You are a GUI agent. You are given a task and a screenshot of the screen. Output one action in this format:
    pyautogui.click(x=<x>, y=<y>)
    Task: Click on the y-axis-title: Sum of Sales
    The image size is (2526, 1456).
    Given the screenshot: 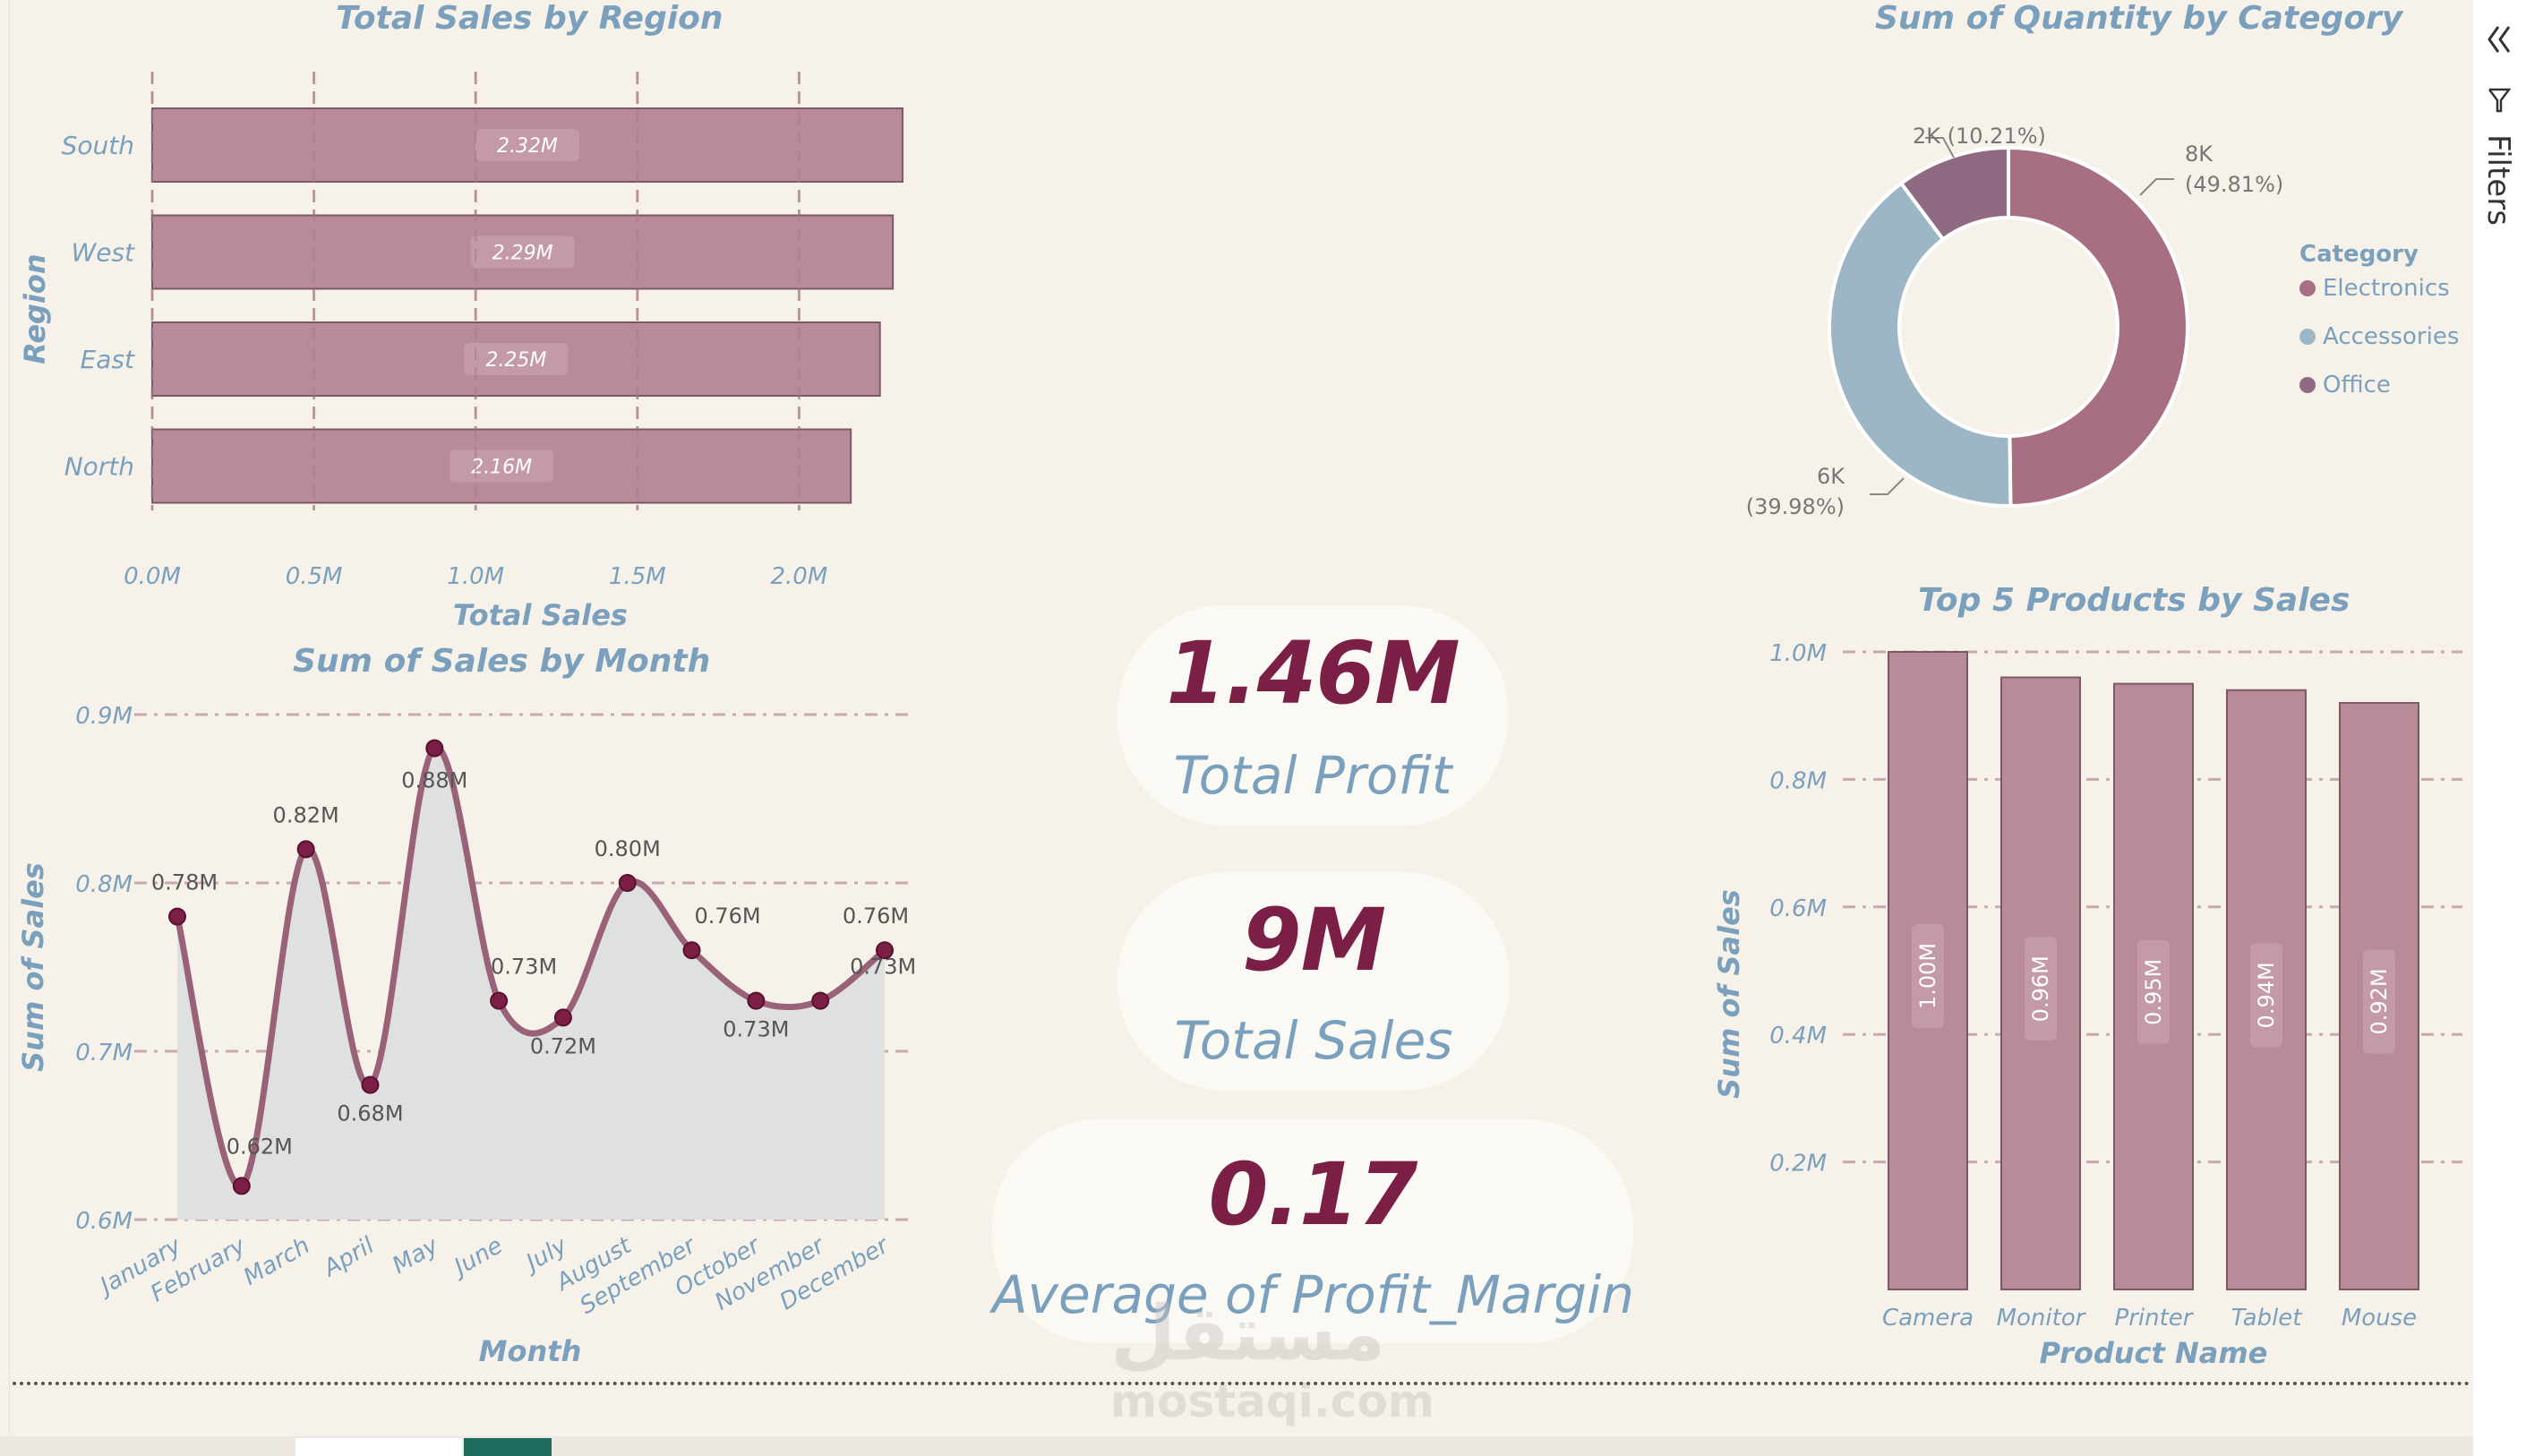 What is the action you would take?
    pyautogui.click(x=33, y=967)
    